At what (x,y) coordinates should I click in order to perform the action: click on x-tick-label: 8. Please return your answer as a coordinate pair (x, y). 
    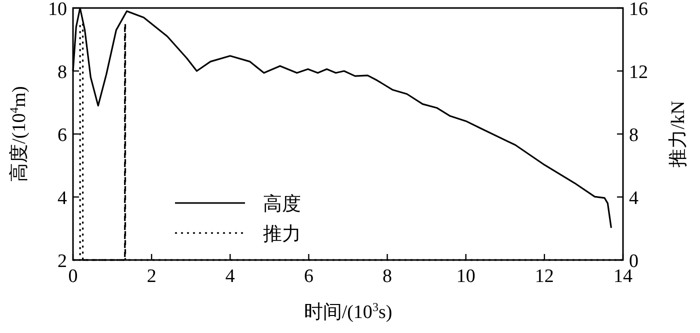
    Looking at the image, I should click on (387, 276).